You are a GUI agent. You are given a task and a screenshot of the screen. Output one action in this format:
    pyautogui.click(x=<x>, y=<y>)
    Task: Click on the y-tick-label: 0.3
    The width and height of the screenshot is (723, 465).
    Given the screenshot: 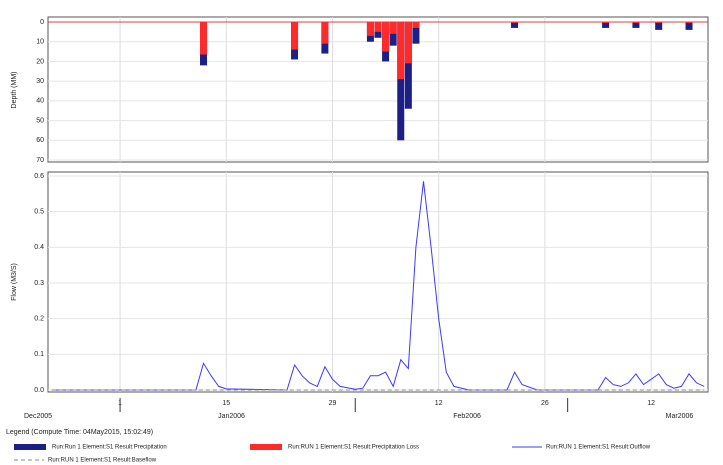 What is the action you would take?
    pyautogui.click(x=39, y=283)
    